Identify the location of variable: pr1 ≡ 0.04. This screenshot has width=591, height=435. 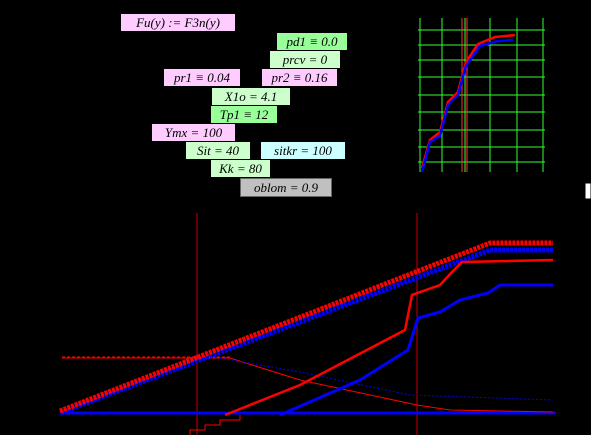
(202, 77).